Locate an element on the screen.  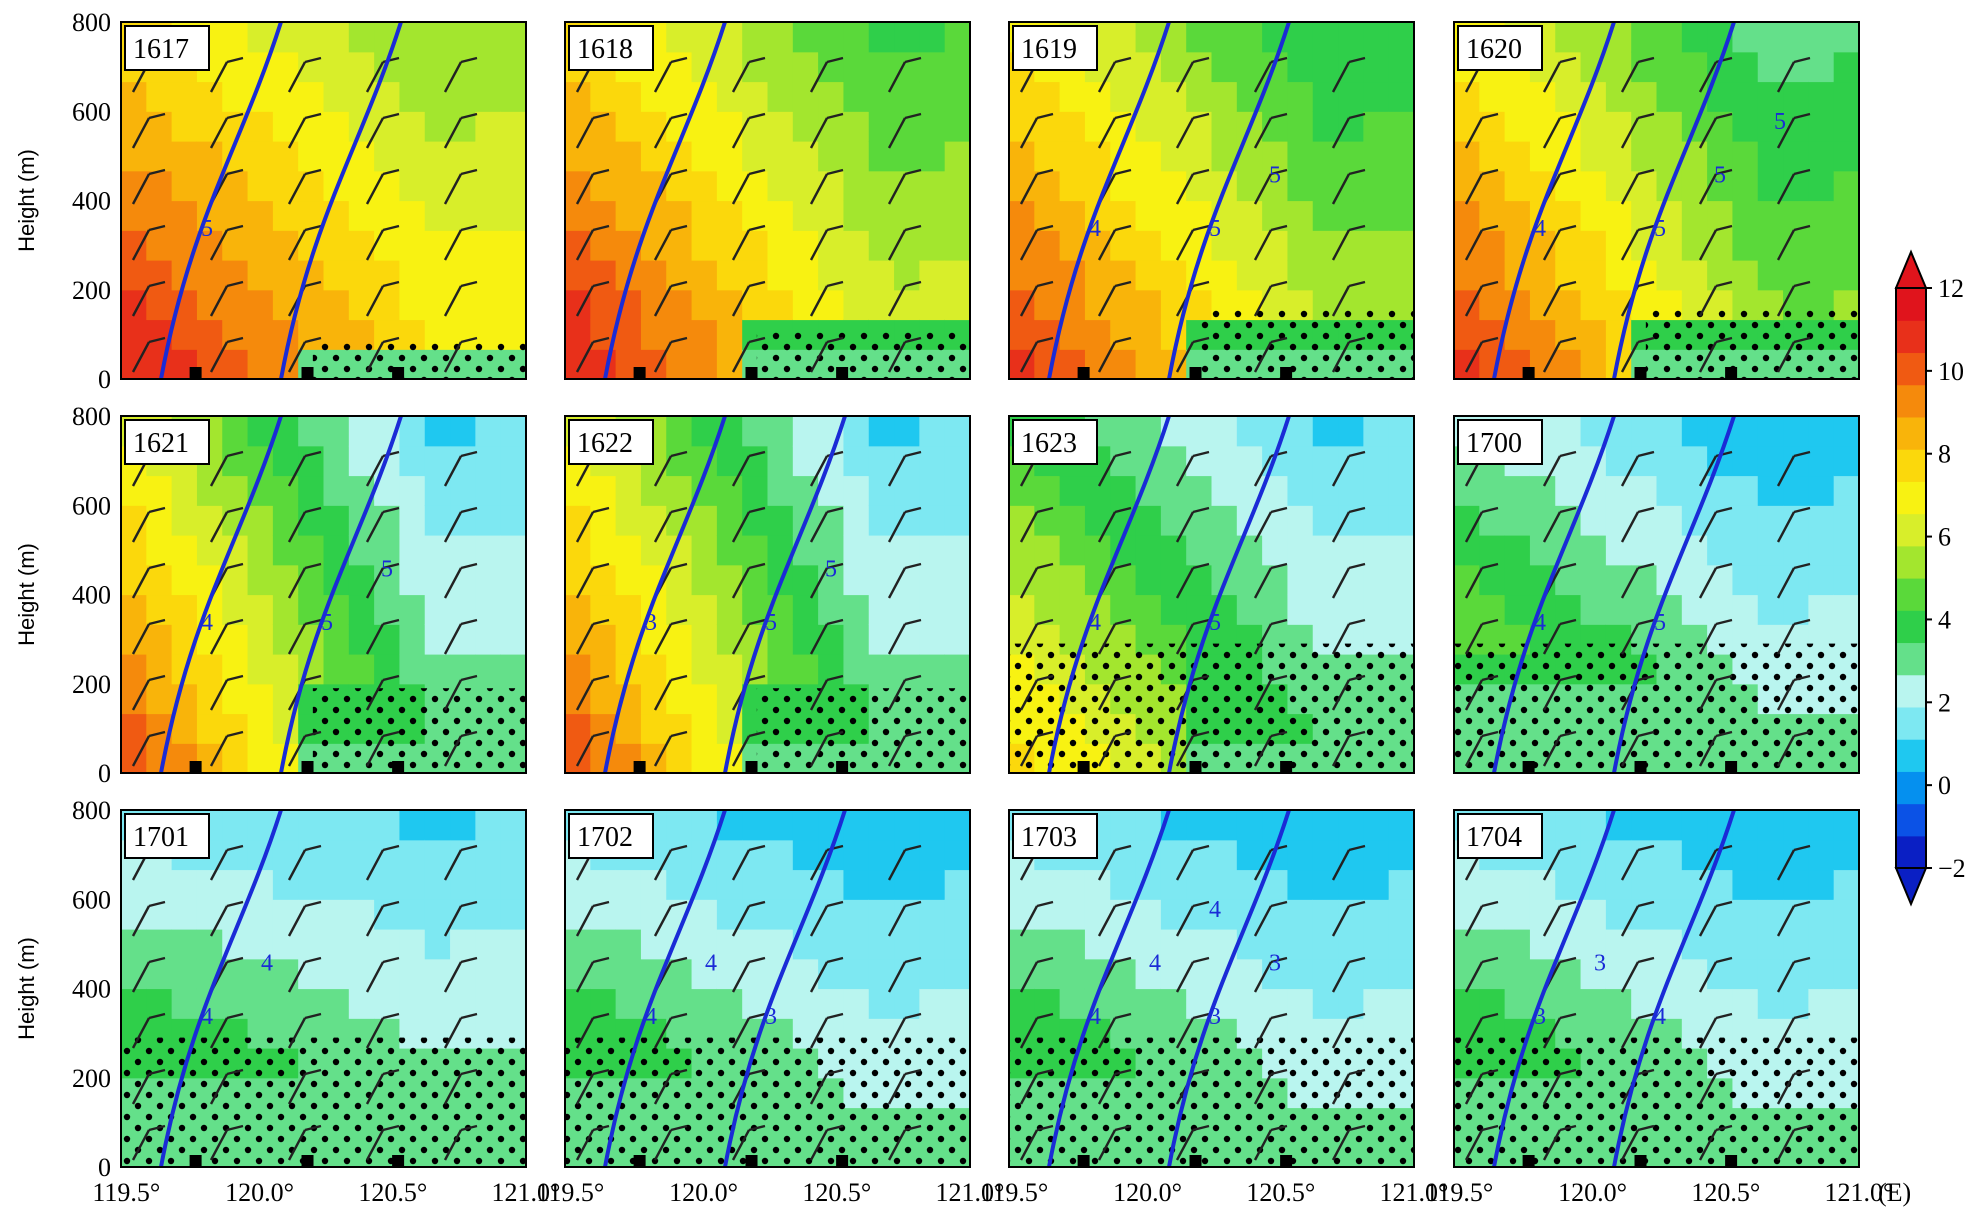
stipple-region is located at coordinates (1656, 1102).